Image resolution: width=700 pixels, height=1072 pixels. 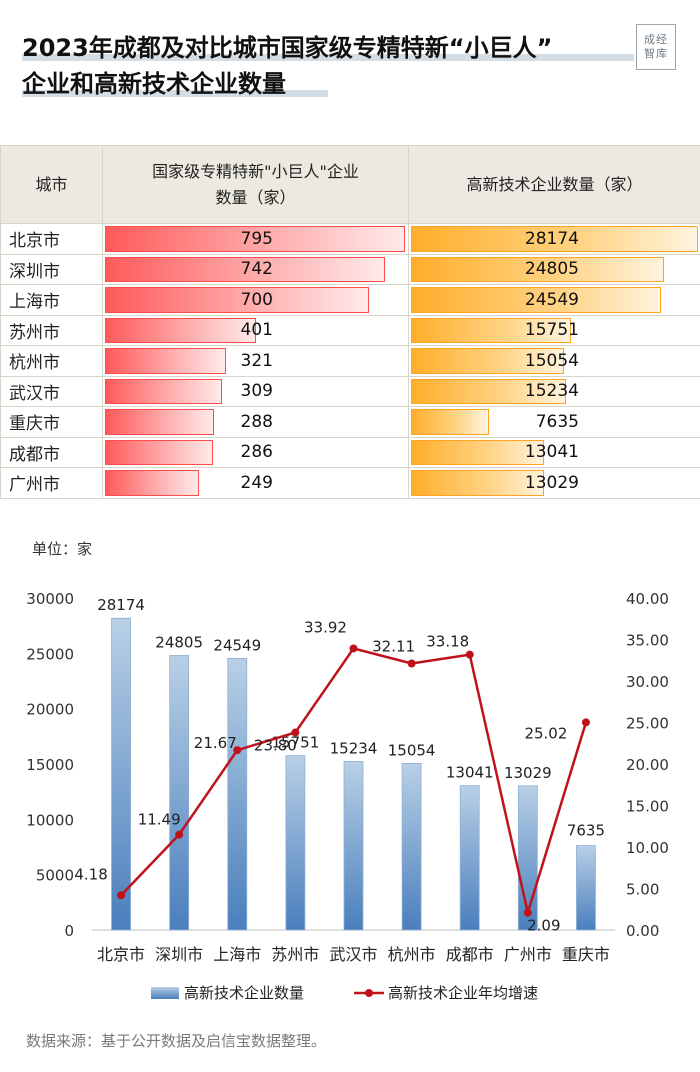 What do you see at coordinates (353, 954) in the screenshot?
I see `category-label: 武汉市` at bounding box center [353, 954].